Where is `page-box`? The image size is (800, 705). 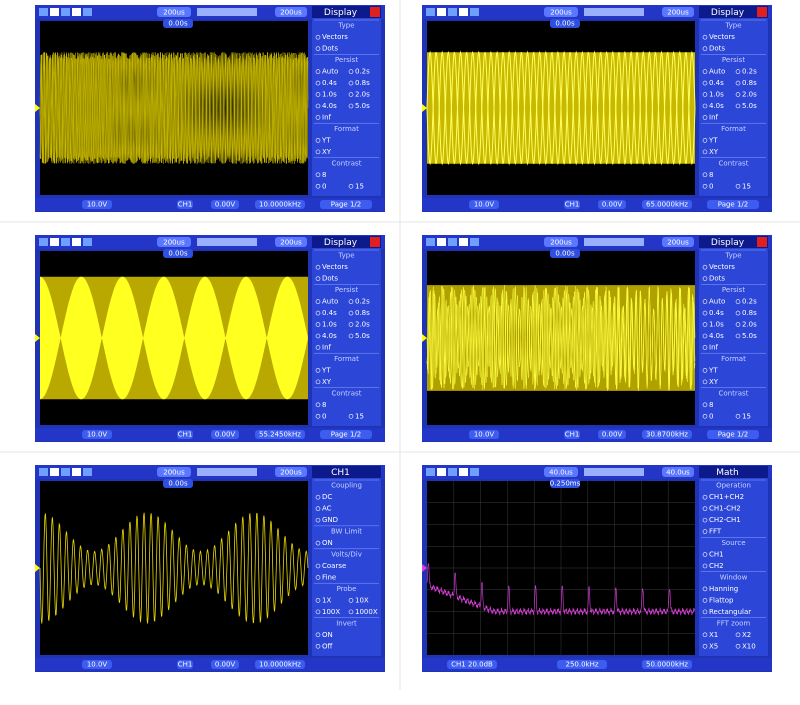
page-box is located at coordinates (733, 434).